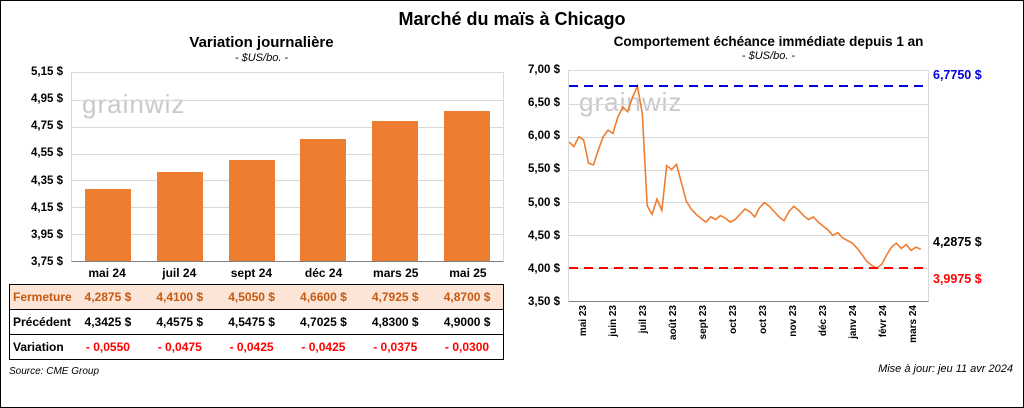 This screenshot has width=1024, height=408. What do you see at coordinates (748, 268) in the screenshot?
I see `low-threshold-line` at bounding box center [748, 268].